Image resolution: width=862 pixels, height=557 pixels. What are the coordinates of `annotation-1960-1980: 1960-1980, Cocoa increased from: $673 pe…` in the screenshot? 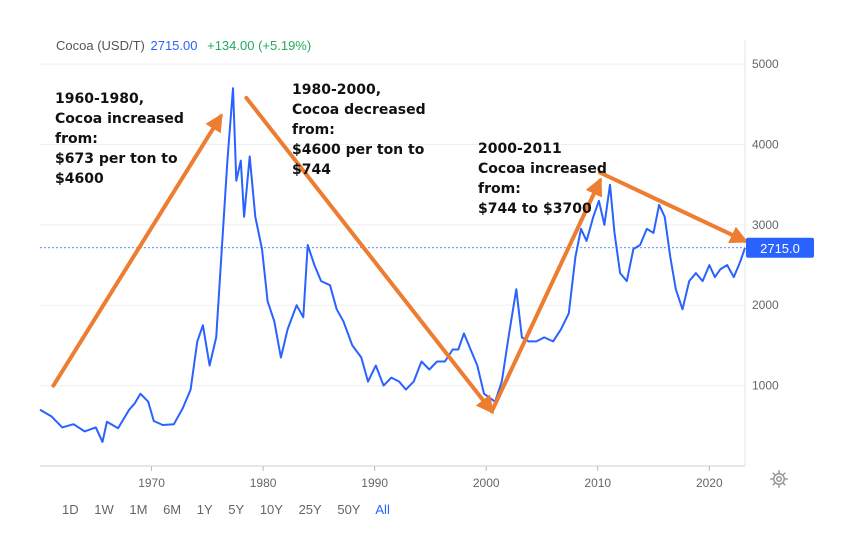 It's located at (122, 139).